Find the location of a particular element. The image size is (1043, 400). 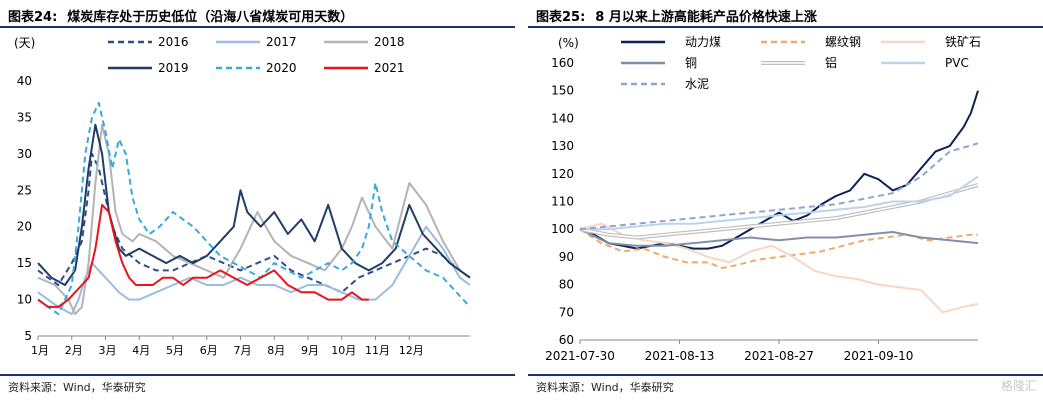

right-figure-title: 图表25: 8 月以来上游高能耗产品价格快速上涨 is located at coordinates (676, 15).